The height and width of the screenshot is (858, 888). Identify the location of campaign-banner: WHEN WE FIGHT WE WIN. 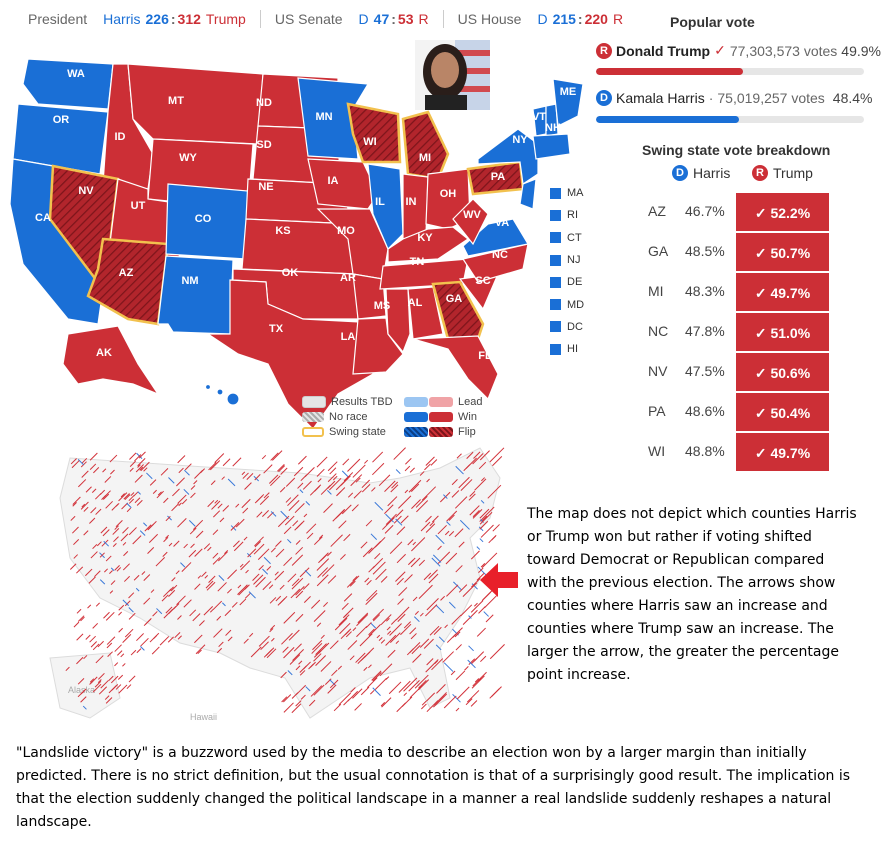
(350, 75).